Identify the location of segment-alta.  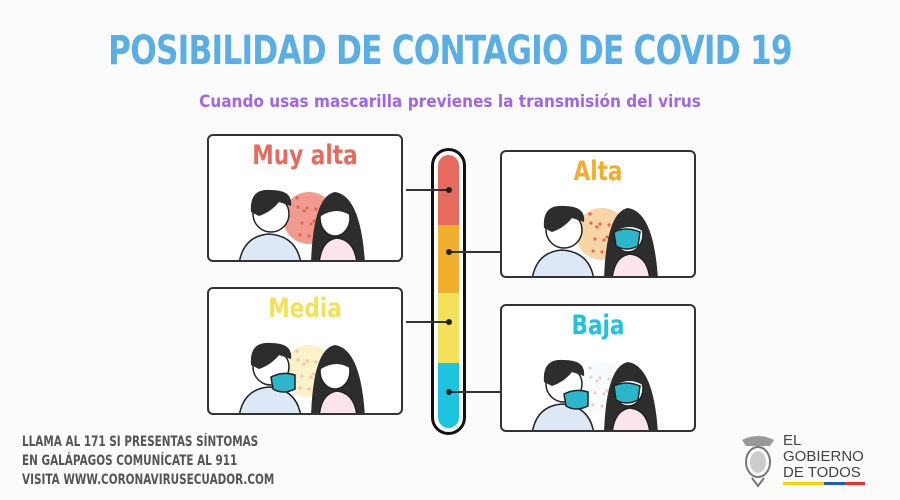
(448, 259).